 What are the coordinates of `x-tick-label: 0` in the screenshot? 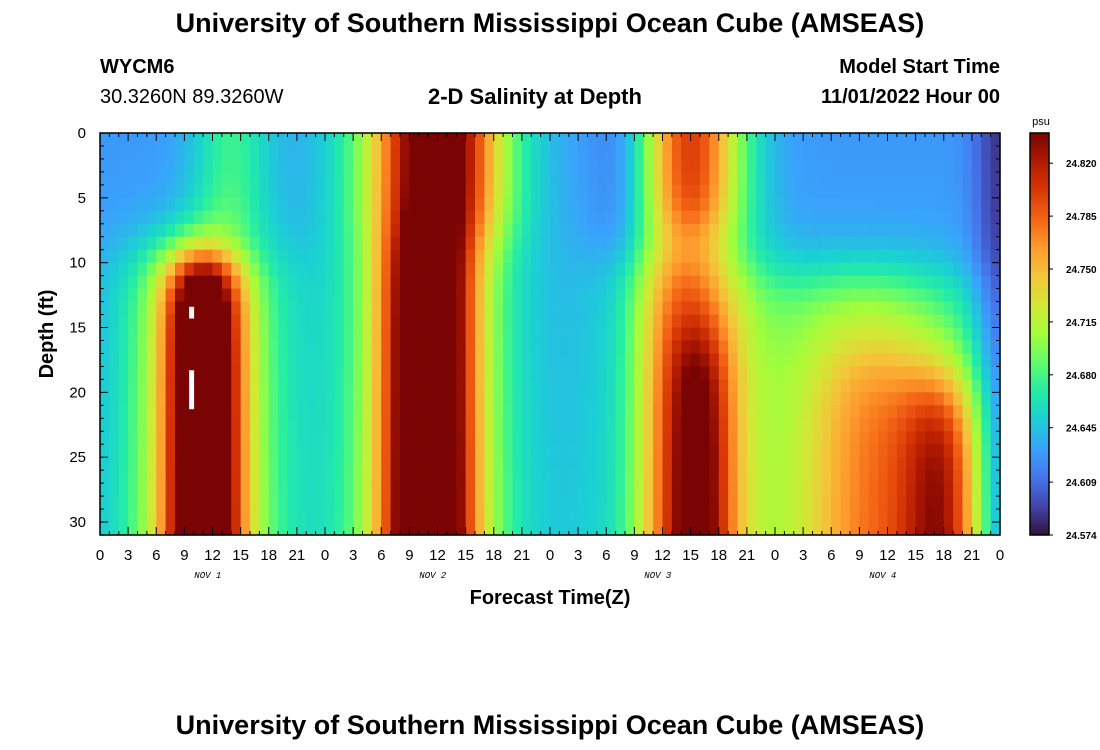 It's located at (550, 555).